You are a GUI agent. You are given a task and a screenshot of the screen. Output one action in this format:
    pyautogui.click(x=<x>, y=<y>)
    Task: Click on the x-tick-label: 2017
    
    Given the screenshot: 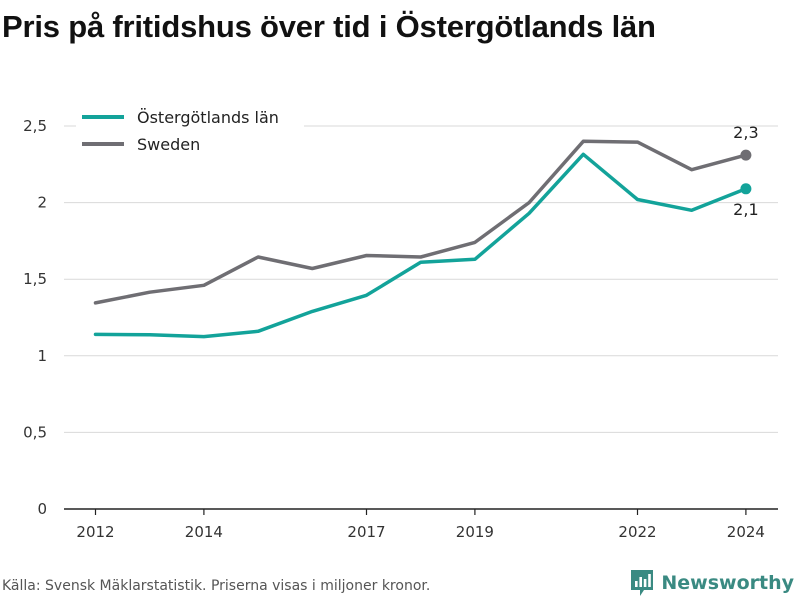 What is the action you would take?
    pyautogui.click(x=366, y=532)
    